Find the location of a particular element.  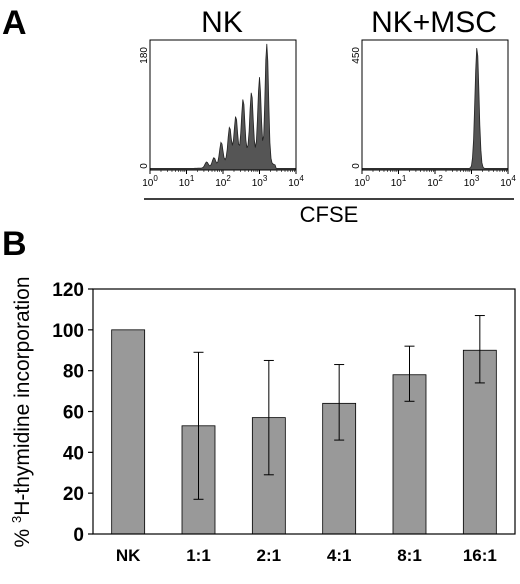

y-tick-label: 80 is located at coordinates (73, 372).